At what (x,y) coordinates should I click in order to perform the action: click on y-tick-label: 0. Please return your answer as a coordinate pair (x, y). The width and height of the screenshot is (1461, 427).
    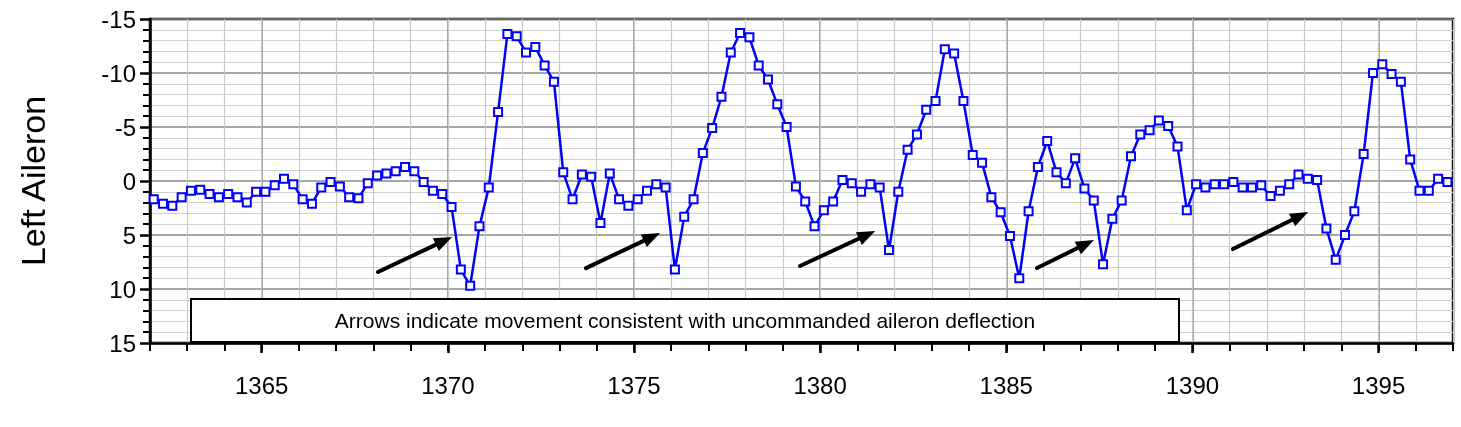
    Looking at the image, I should click on (129, 181).